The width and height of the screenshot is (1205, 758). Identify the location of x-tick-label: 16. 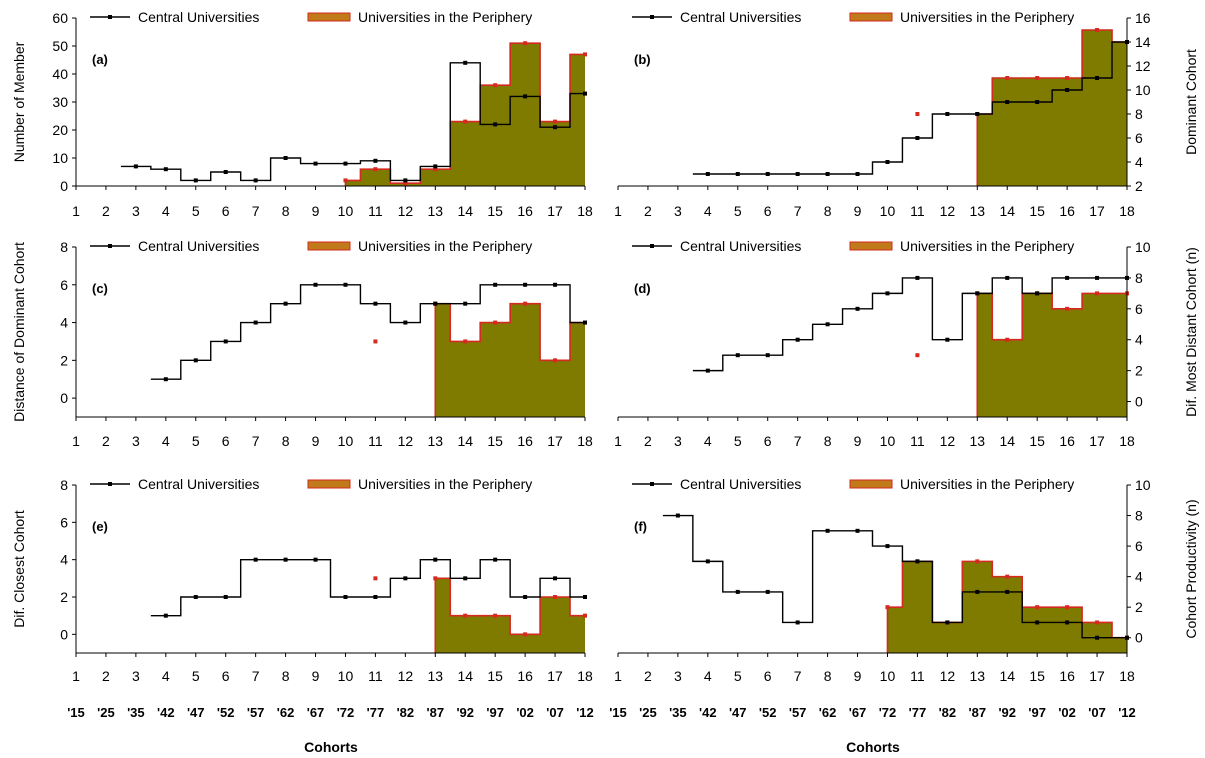
(1067, 676).